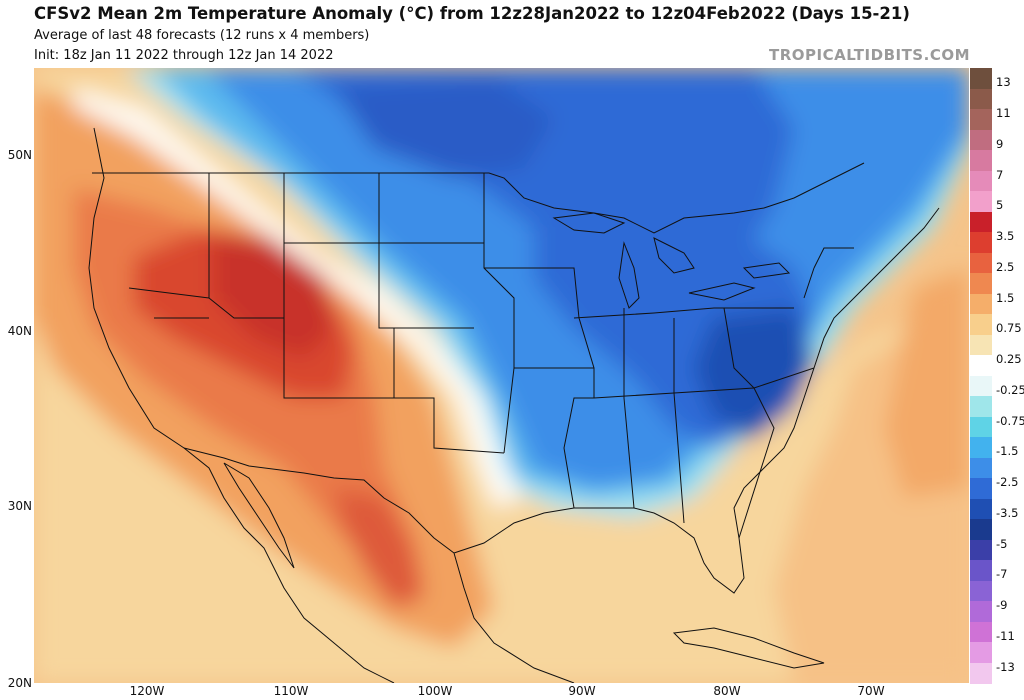 This screenshot has height=700, width=1024. Describe the element at coordinates (1005, 635) in the screenshot. I see `color-scale-label: -11` at that location.